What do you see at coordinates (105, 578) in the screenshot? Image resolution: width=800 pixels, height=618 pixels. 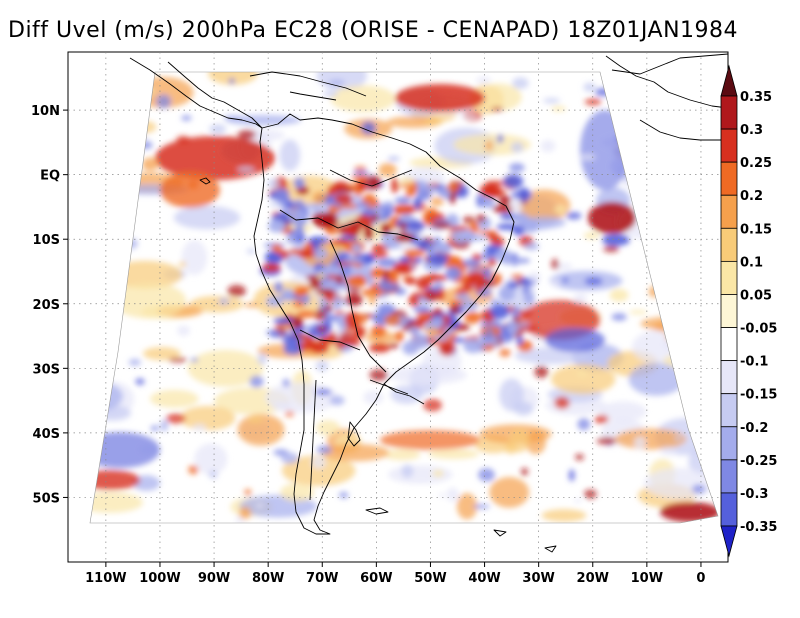 I see `lon-tick-label: 110W` at bounding box center [105, 578].